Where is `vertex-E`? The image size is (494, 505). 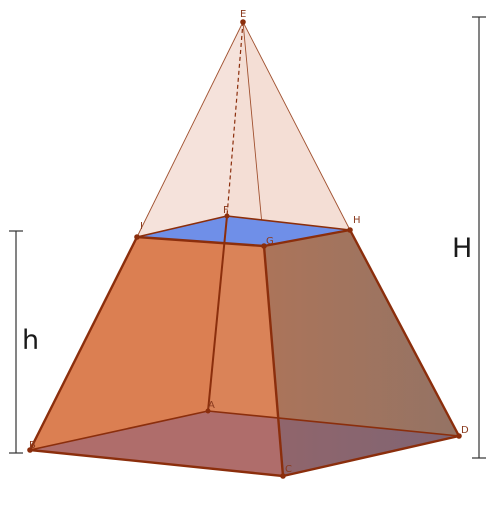
vertex-E is located at coordinates (243, 22).